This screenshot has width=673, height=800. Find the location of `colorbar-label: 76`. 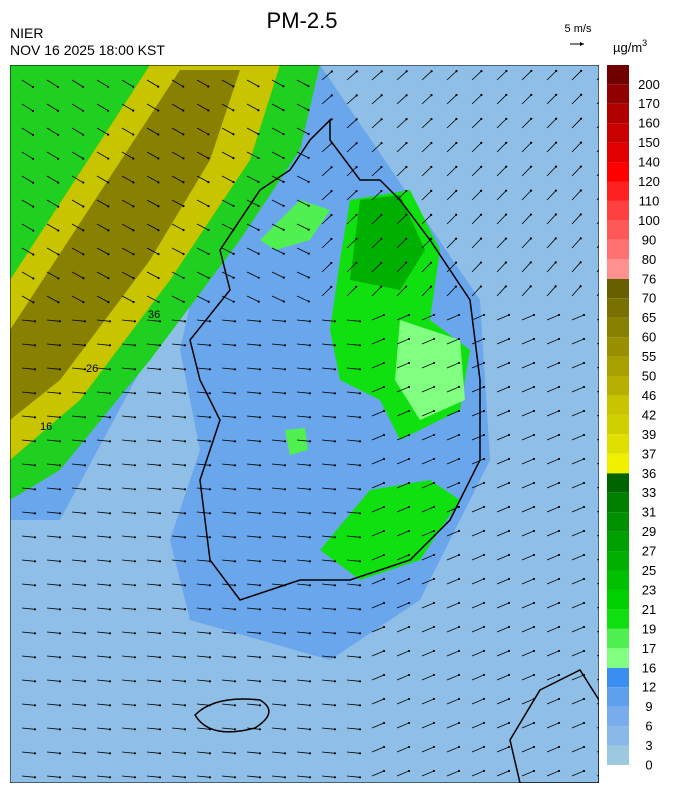

colorbar-label: 76 is located at coordinates (649, 278).